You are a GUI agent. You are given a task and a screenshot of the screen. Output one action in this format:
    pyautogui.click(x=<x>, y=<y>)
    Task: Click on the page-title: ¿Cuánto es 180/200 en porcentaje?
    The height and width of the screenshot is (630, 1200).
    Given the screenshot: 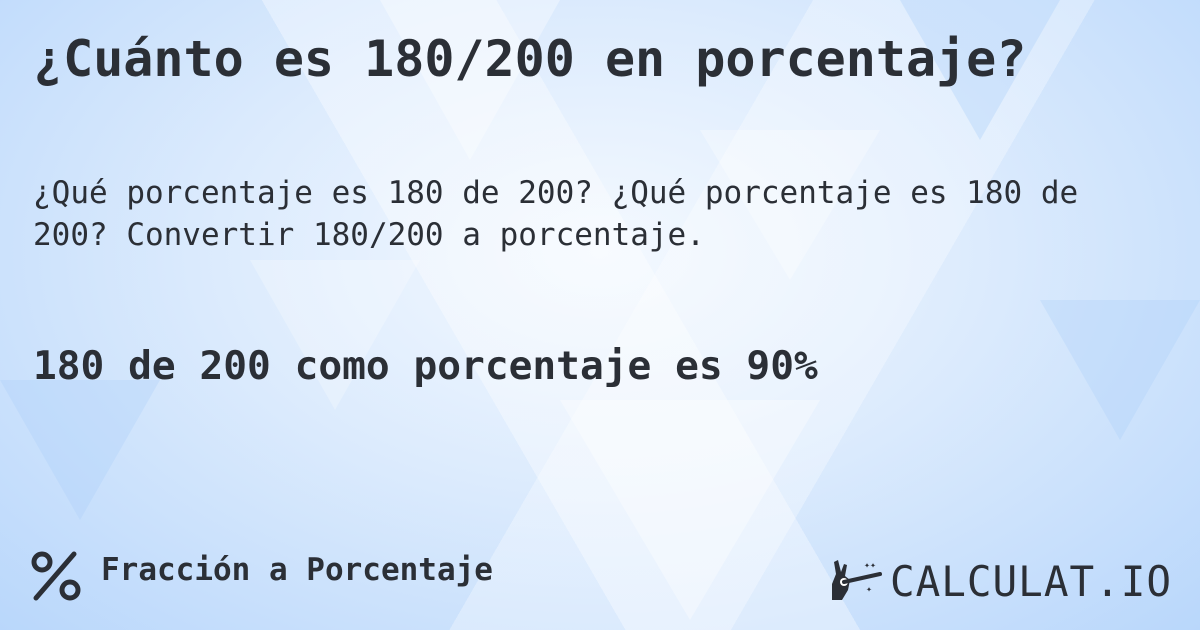 What is the action you would take?
    pyautogui.click(x=530, y=59)
    